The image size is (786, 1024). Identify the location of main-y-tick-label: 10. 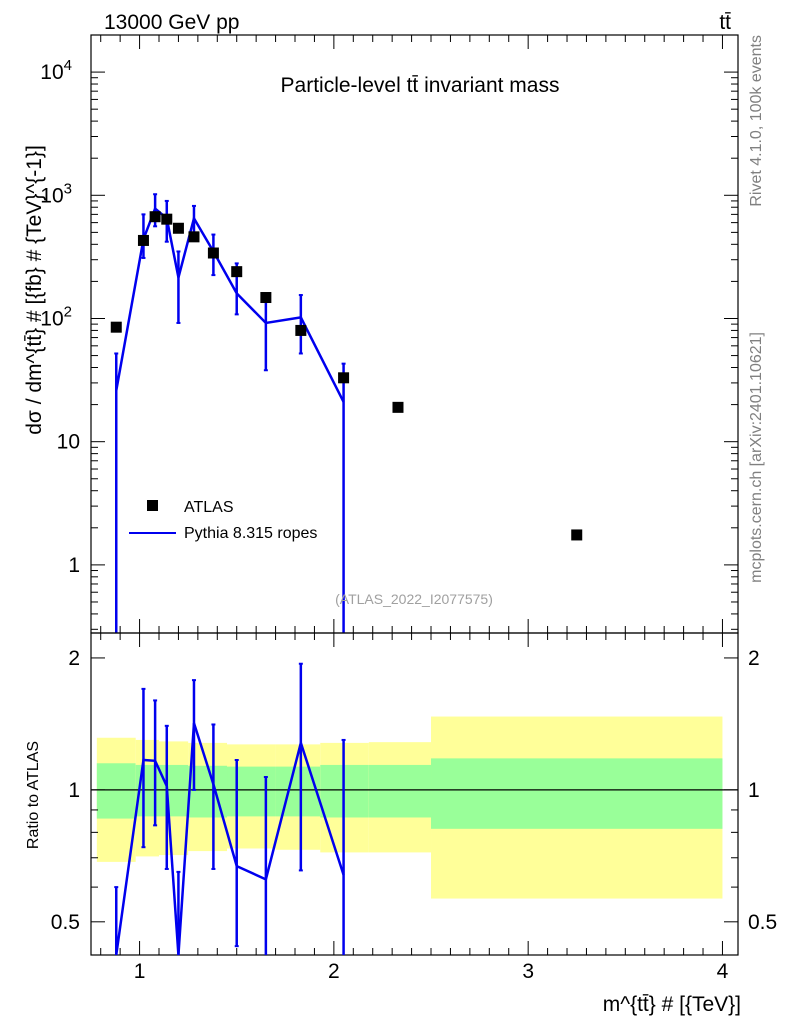
(68, 442).